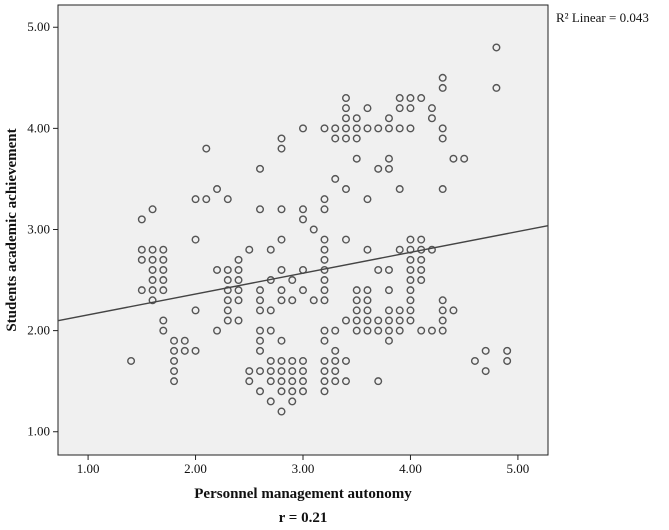 The height and width of the screenshot is (530, 669). Describe the element at coordinates (38, 228) in the screenshot. I see `y-tick-label: 3.00` at that location.